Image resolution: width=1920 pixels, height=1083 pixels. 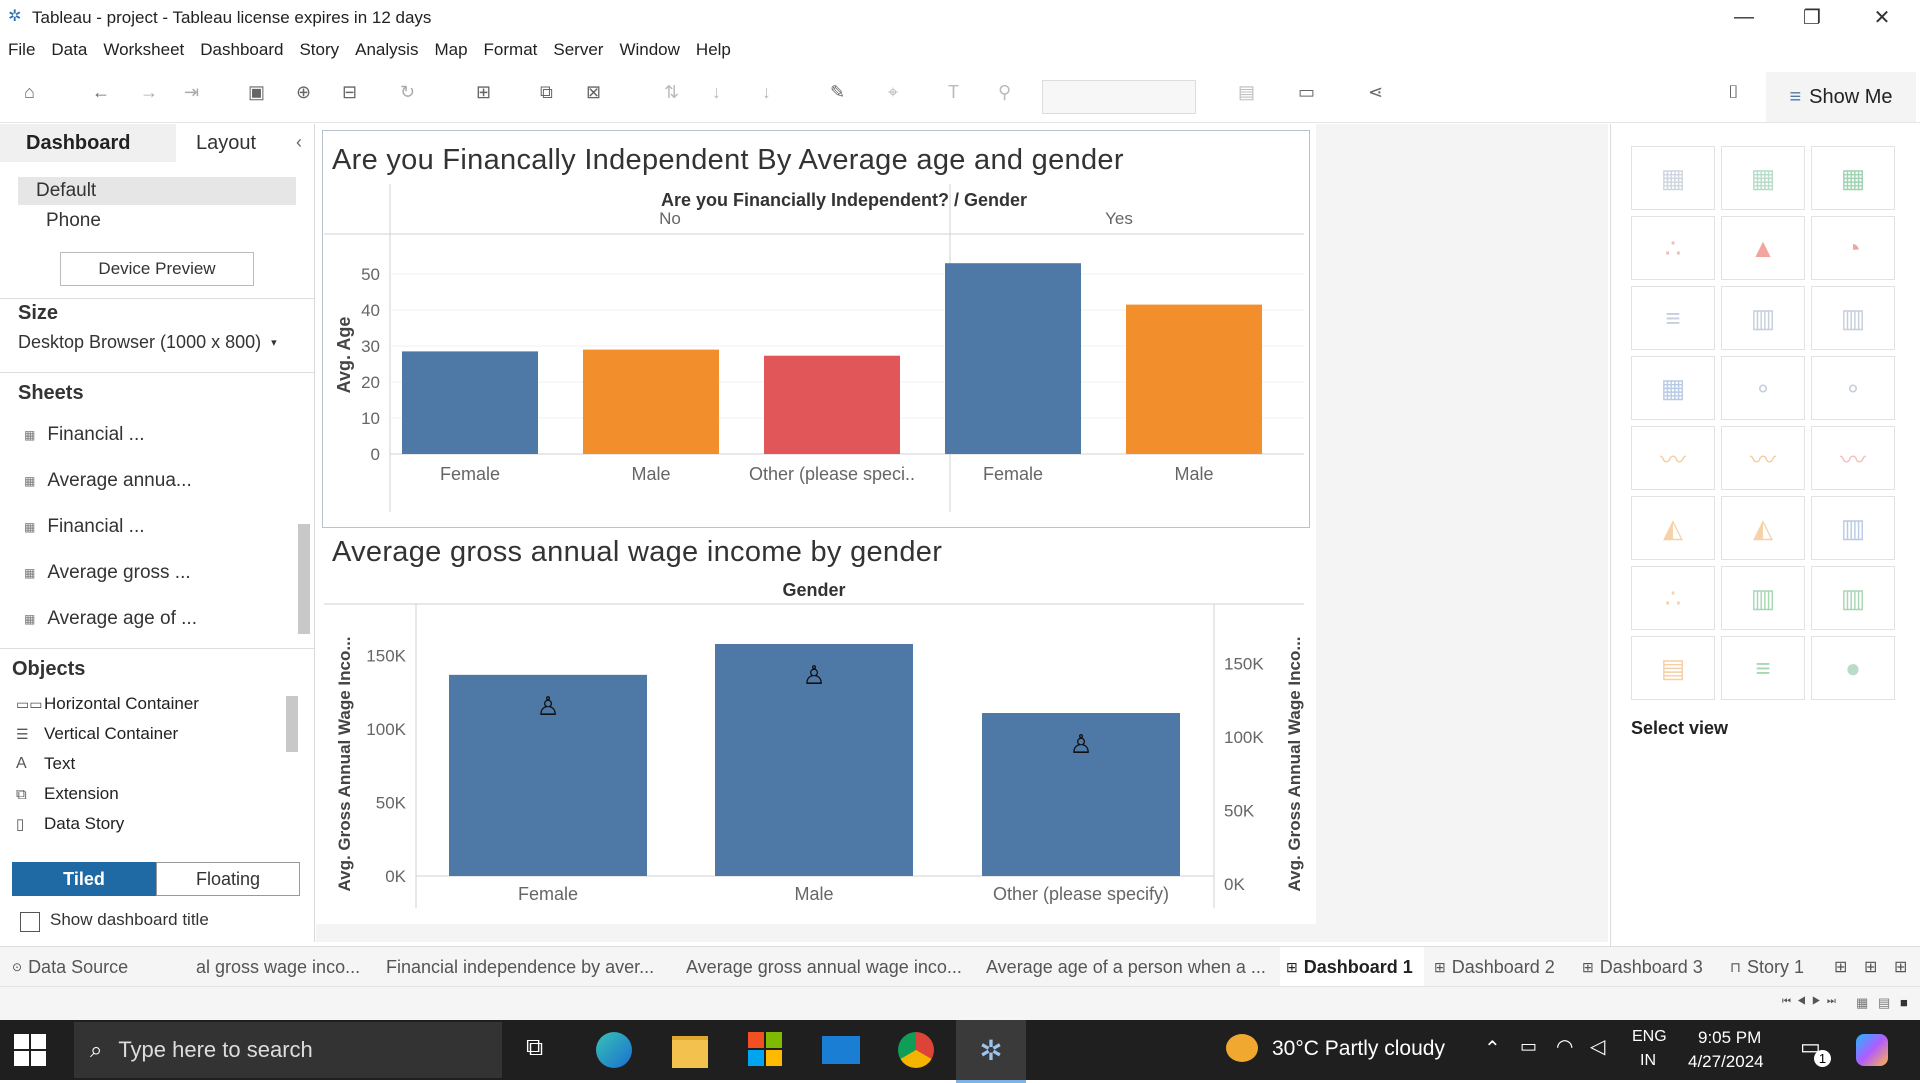 What do you see at coordinates (1853, 528) in the screenshot?
I see `dual-combination-icon: ▥` at bounding box center [1853, 528].